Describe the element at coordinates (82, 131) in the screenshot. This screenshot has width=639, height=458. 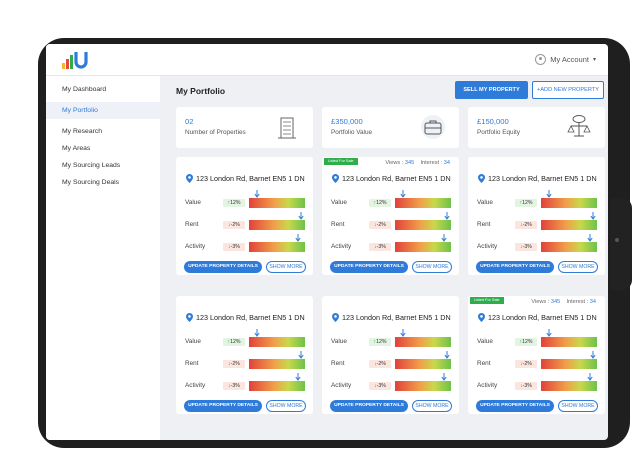
I see `sidebar-item-research: My Research` at that location.